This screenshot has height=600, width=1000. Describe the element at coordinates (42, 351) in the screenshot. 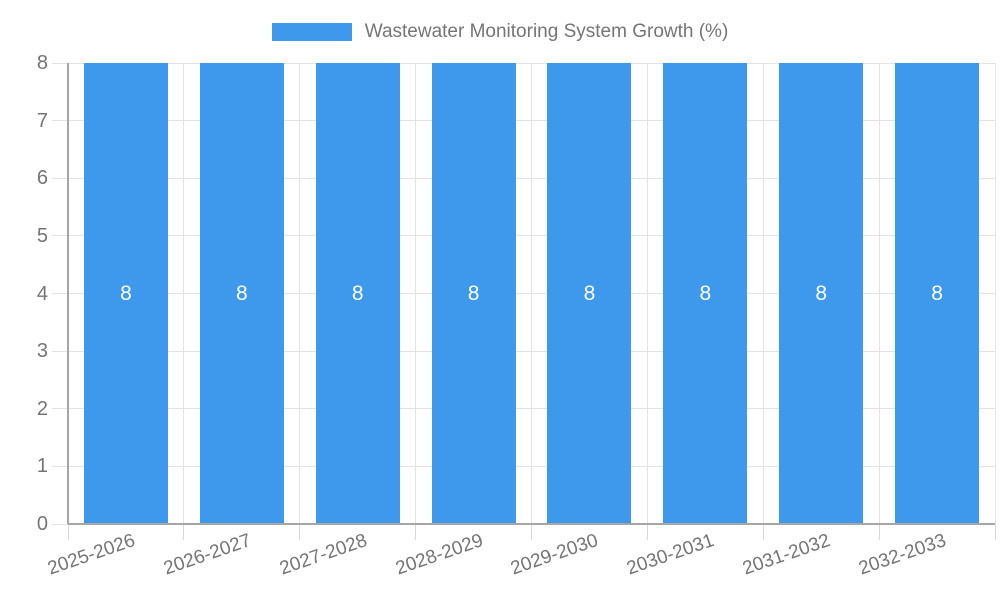

I see `y-axis-label: 3` at that location.